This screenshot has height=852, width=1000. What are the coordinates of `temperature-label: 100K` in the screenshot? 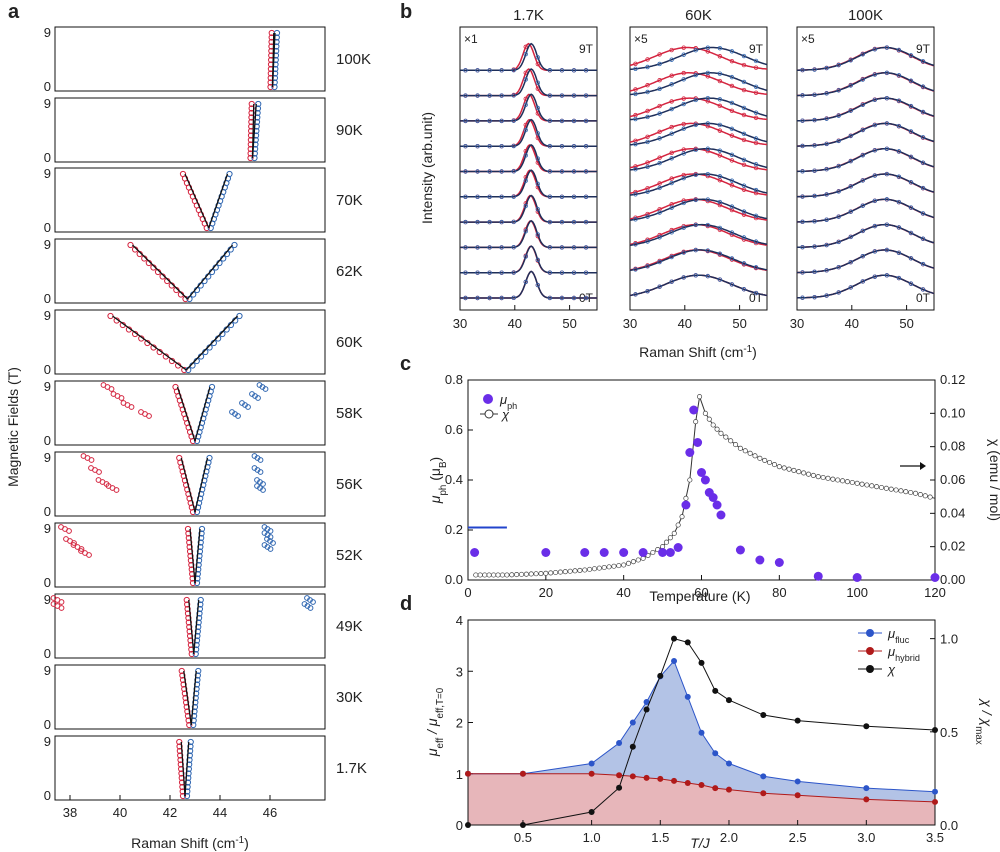 It's located at (353, 59).